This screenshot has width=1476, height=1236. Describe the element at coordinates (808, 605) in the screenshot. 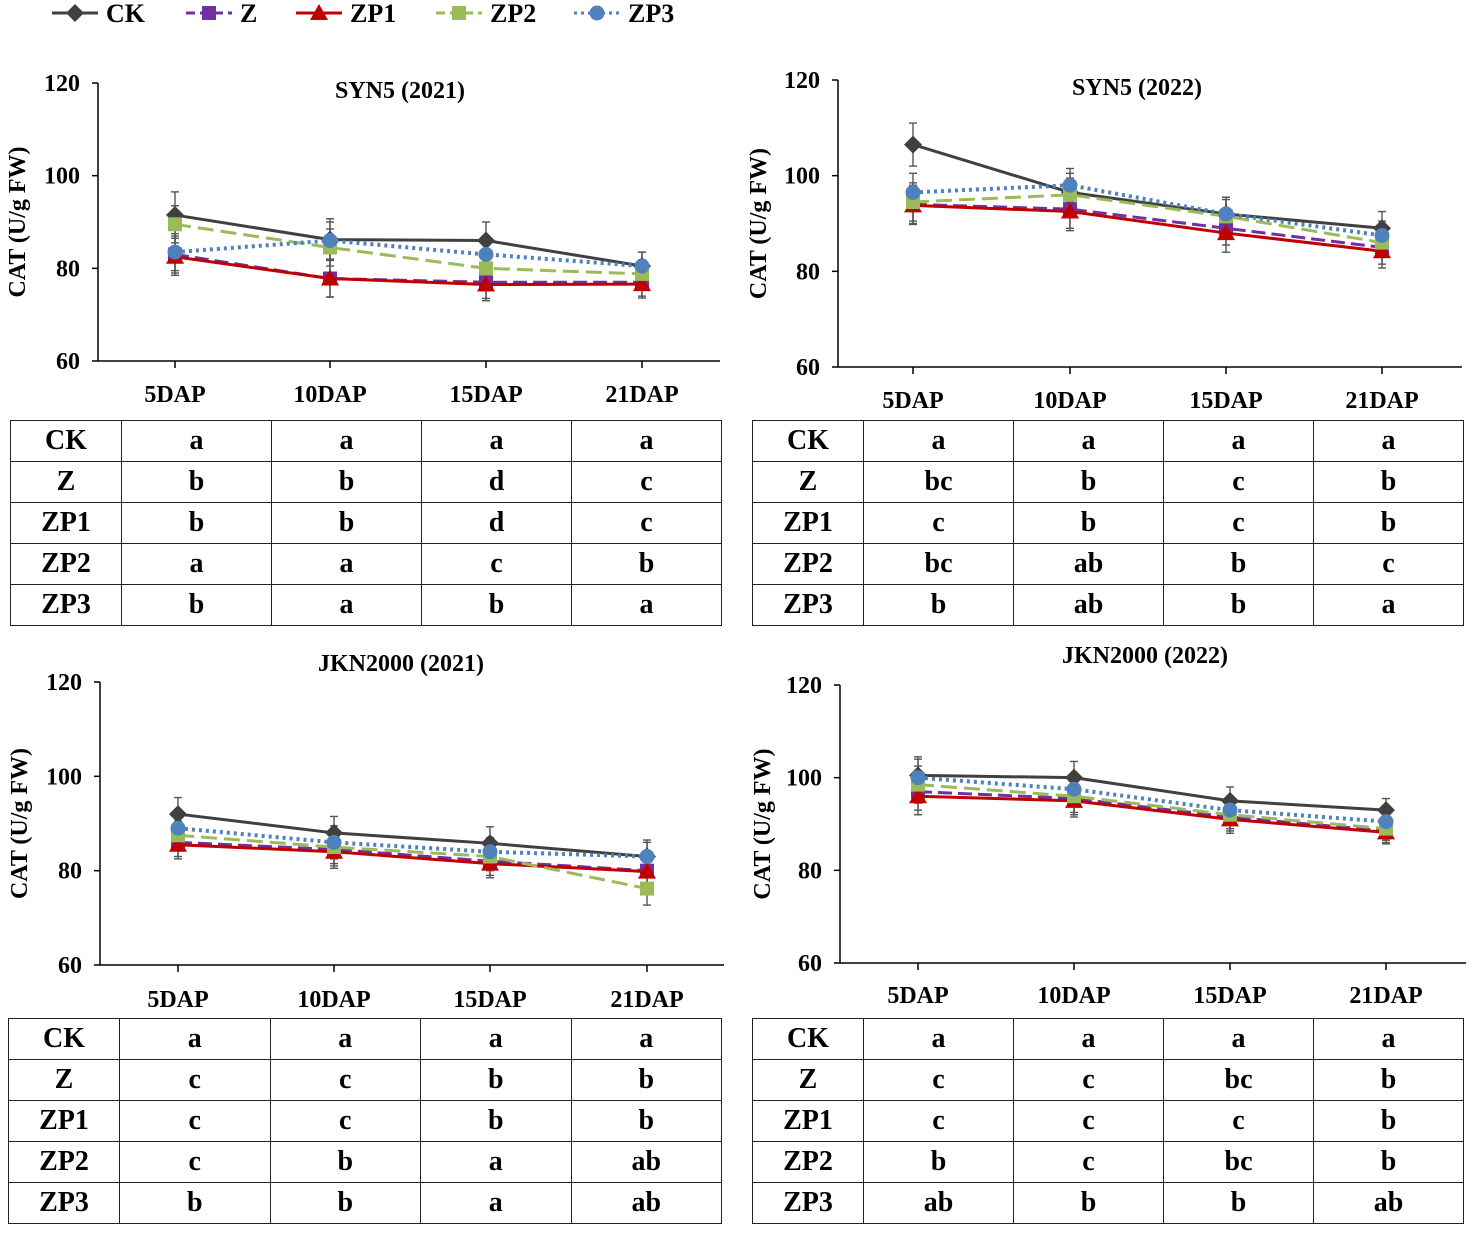

I see `row-label: ZP3` at that location.